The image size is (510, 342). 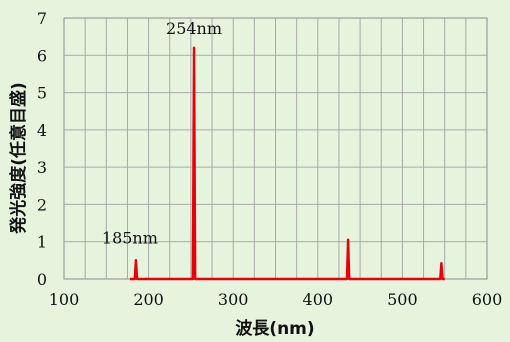 What do you see at coordinates (318, 299) in the screenshot?
I see `x-tick-label: 400` at bounding box center [318, 299].